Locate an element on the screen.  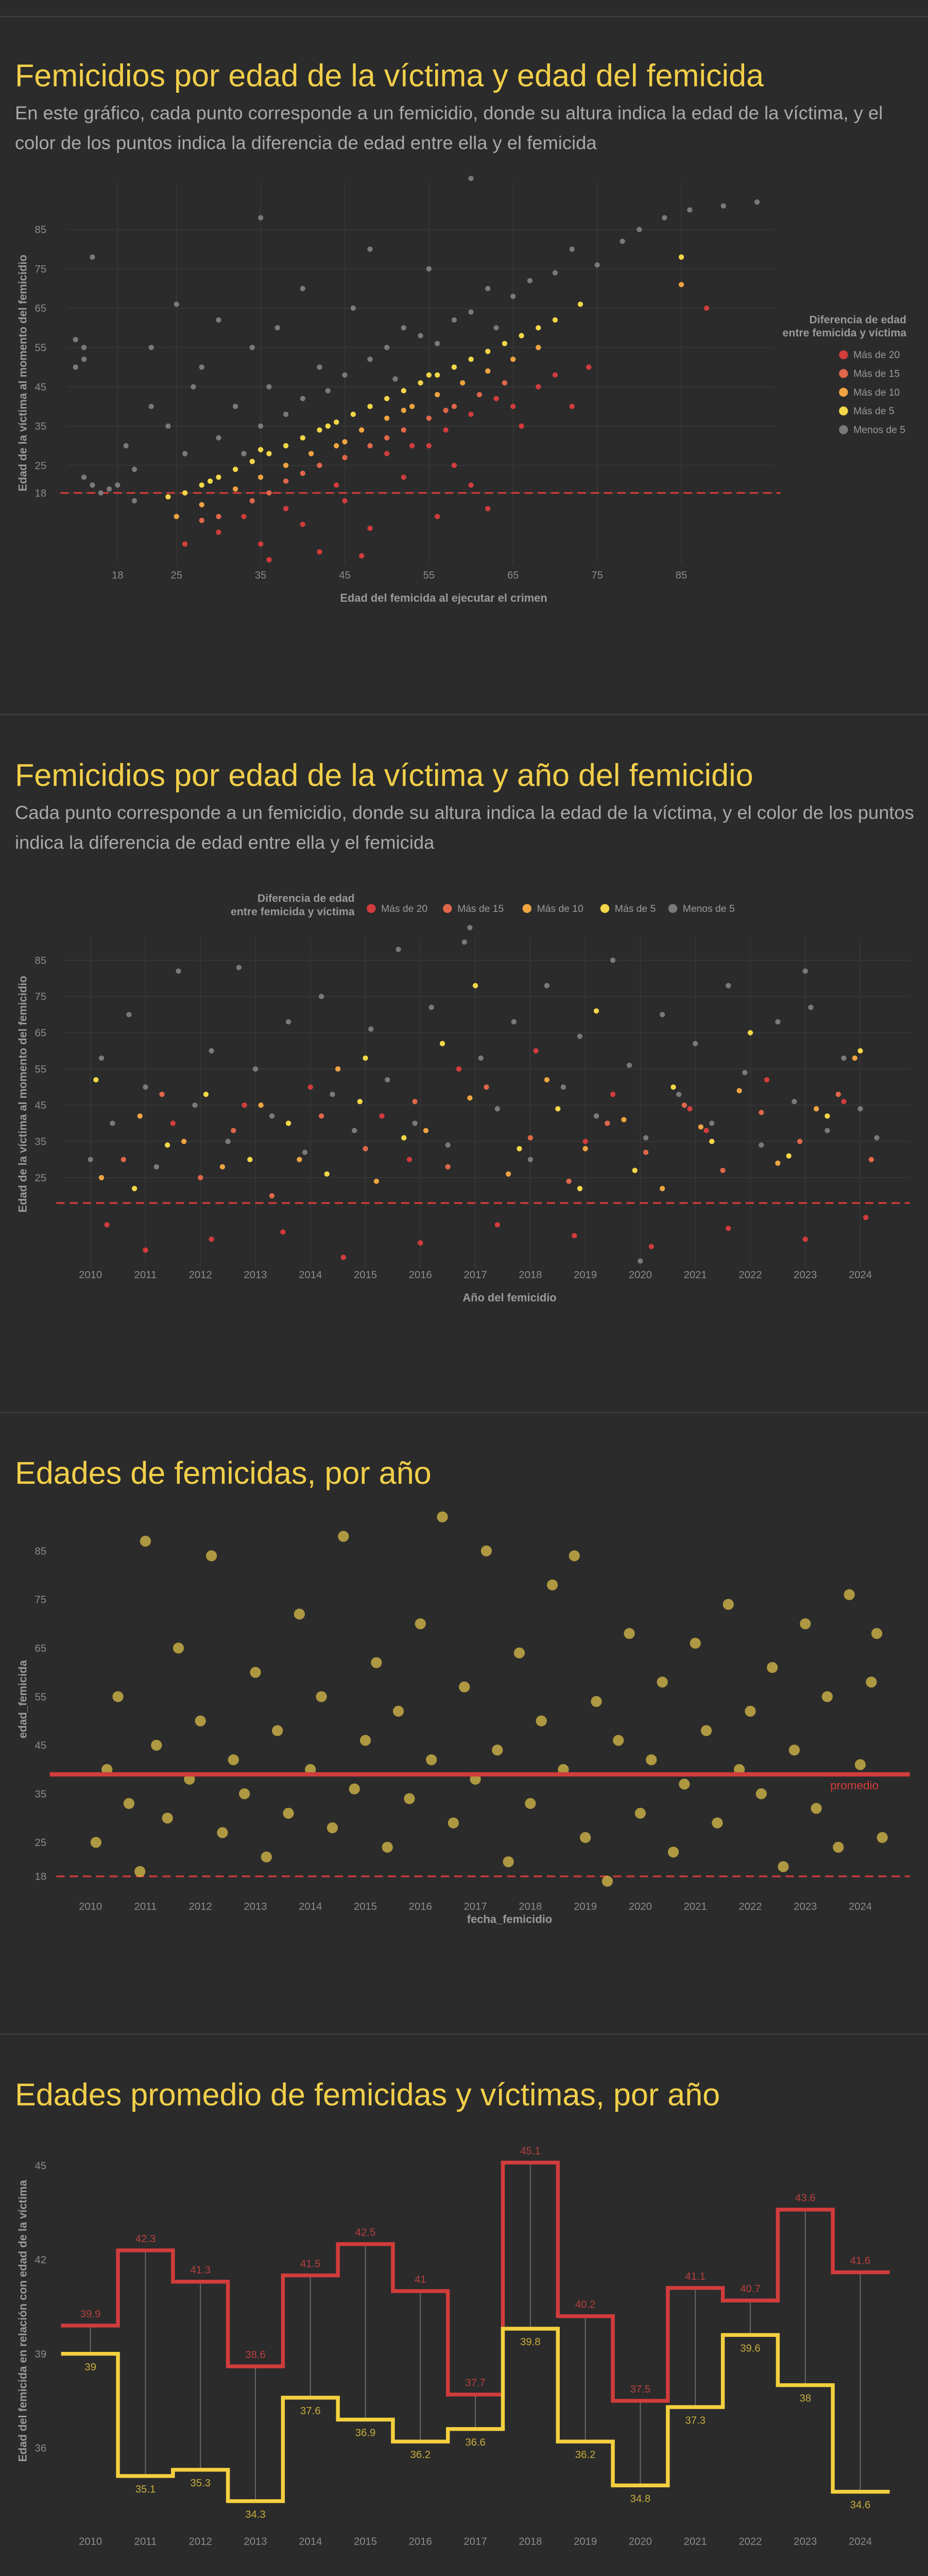
value-label: 42.5 is located at coordinates (365, 2233).